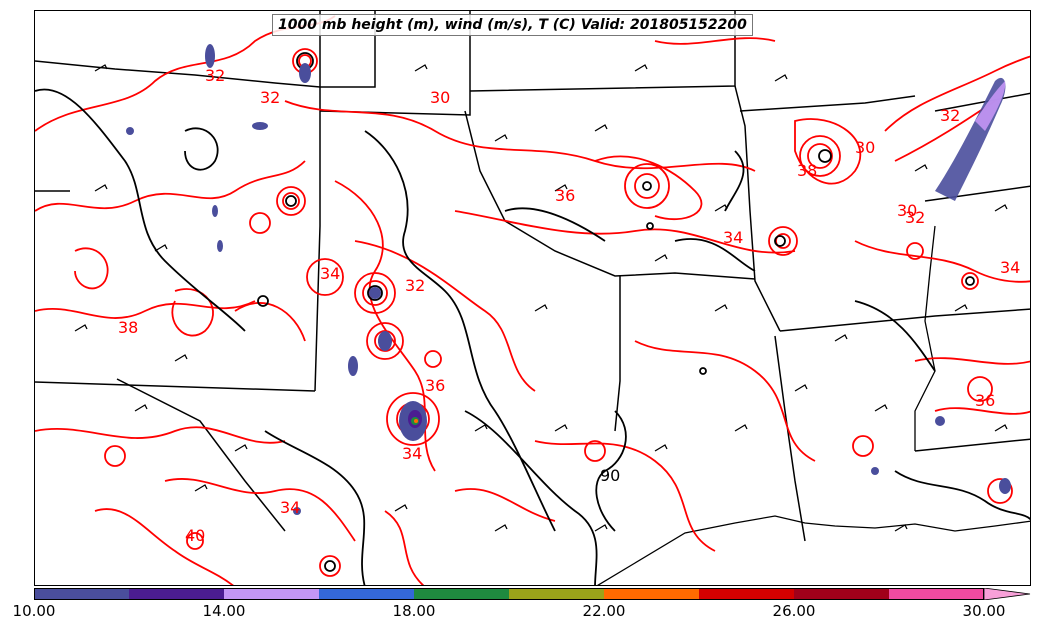  What do you see at coordinates (414, 611) in the screenshot?
I see `colorbar-tick-label: 18.00` at bounding box center [414, 611].